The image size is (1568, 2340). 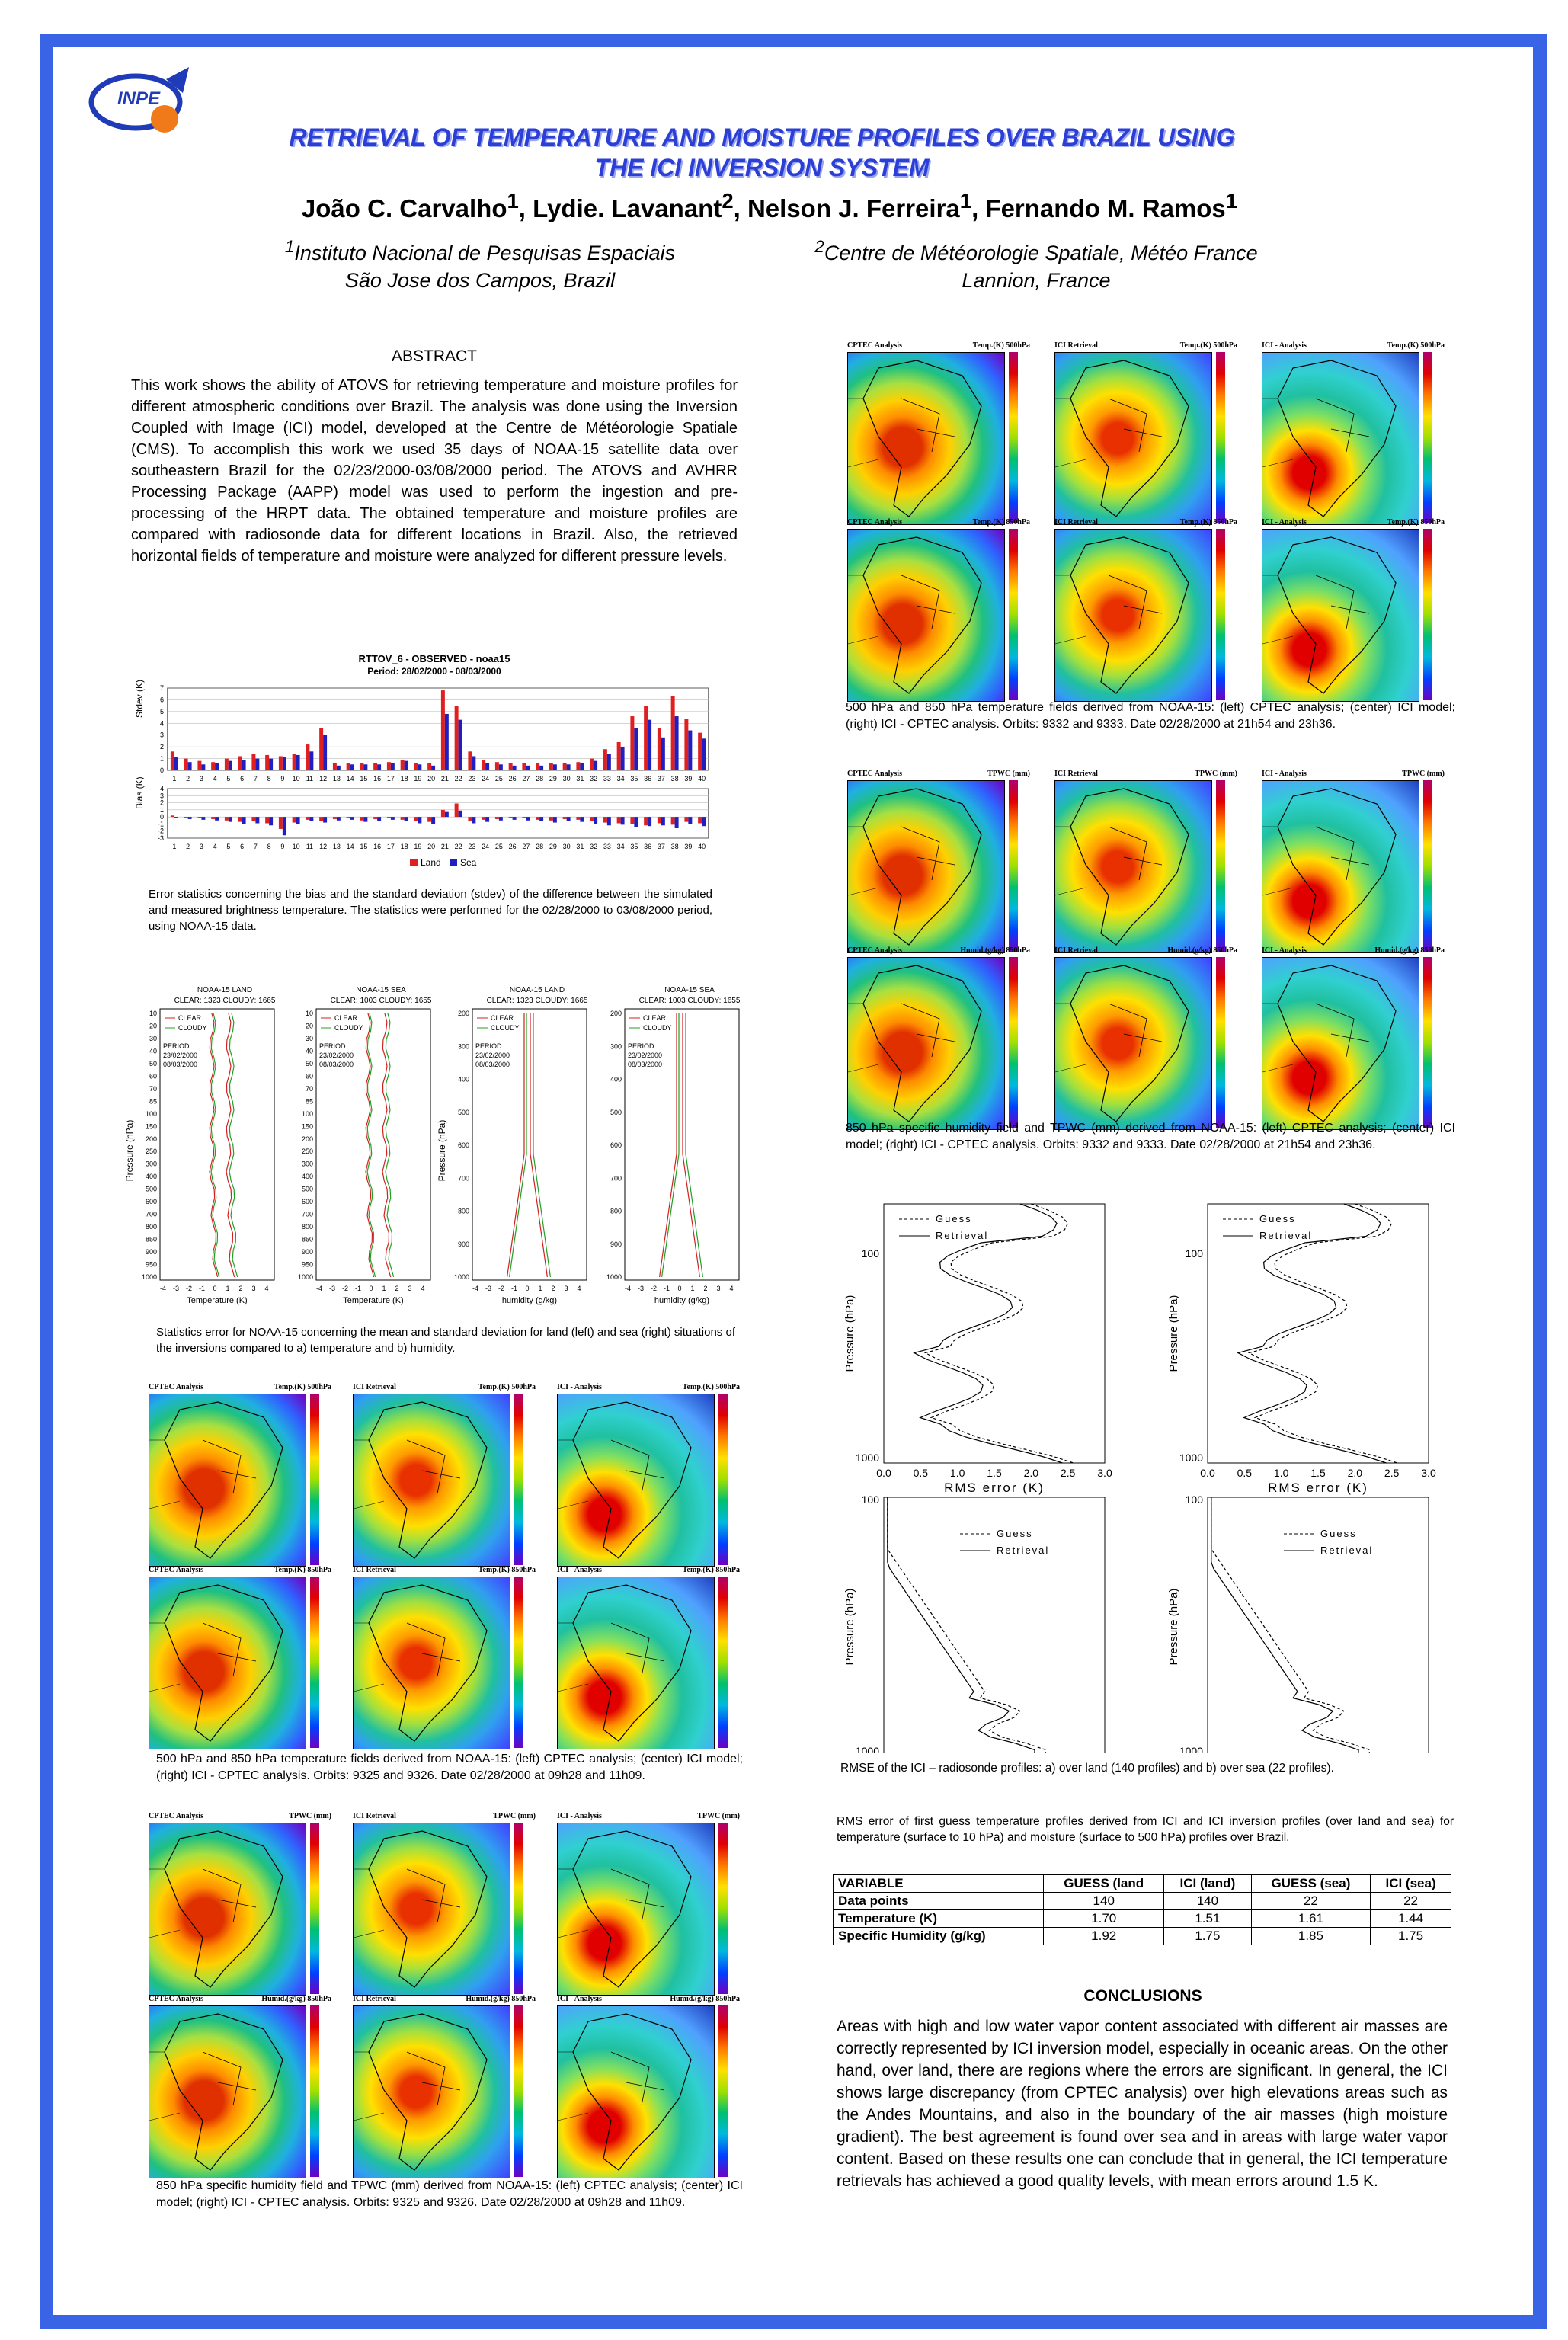 What do you see at coordinates (463, 1112) in the screenshot?
I see `ytick-label: 500` at bounding box center [463, 1112].